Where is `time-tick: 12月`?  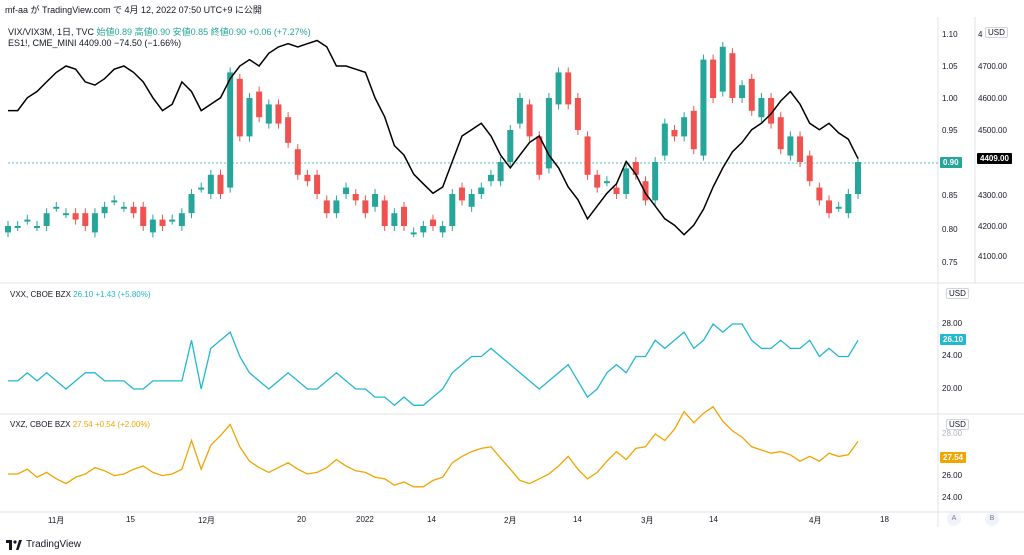
time-tick: 12月 is located at coordinates (206, 520).